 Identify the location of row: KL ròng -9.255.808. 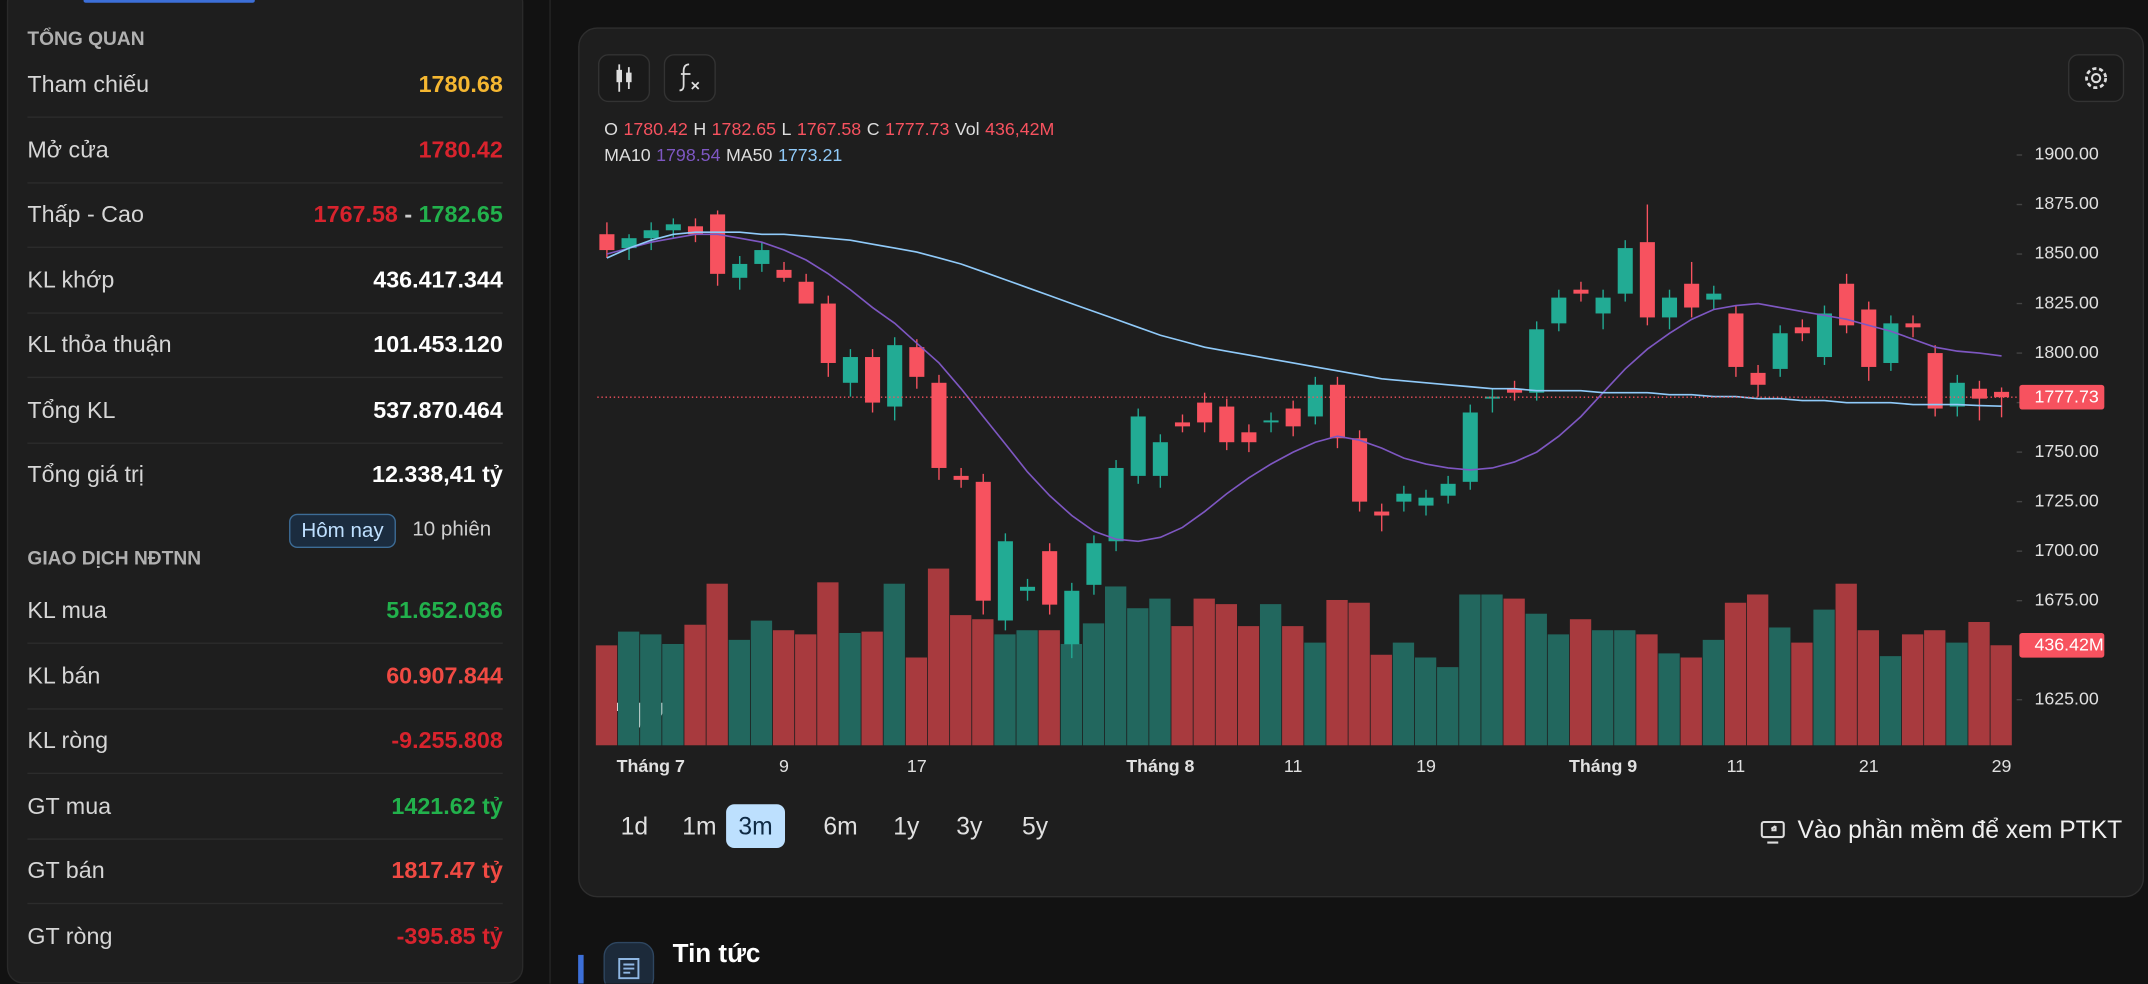
(265, 741).